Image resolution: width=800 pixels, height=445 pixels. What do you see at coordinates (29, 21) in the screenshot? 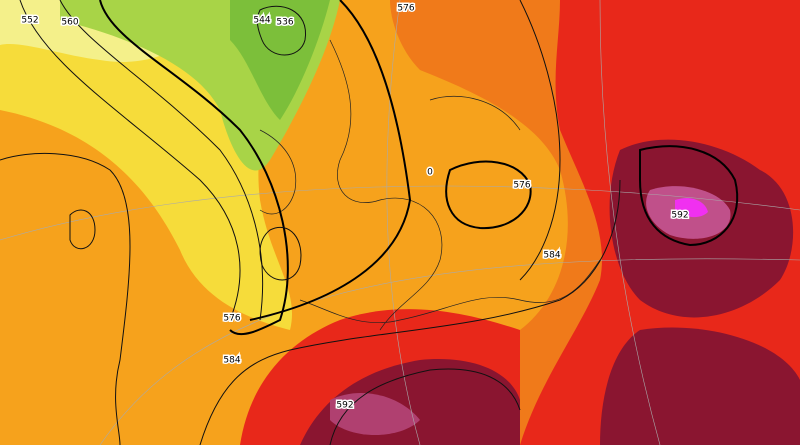
I see `contour-label: 552` at bounding box center [29, 21].